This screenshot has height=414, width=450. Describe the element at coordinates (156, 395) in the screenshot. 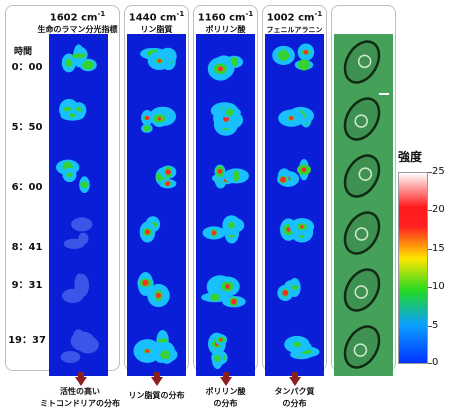

I see `bottom-label-phospholipid: リン脂質の分布` at that location.